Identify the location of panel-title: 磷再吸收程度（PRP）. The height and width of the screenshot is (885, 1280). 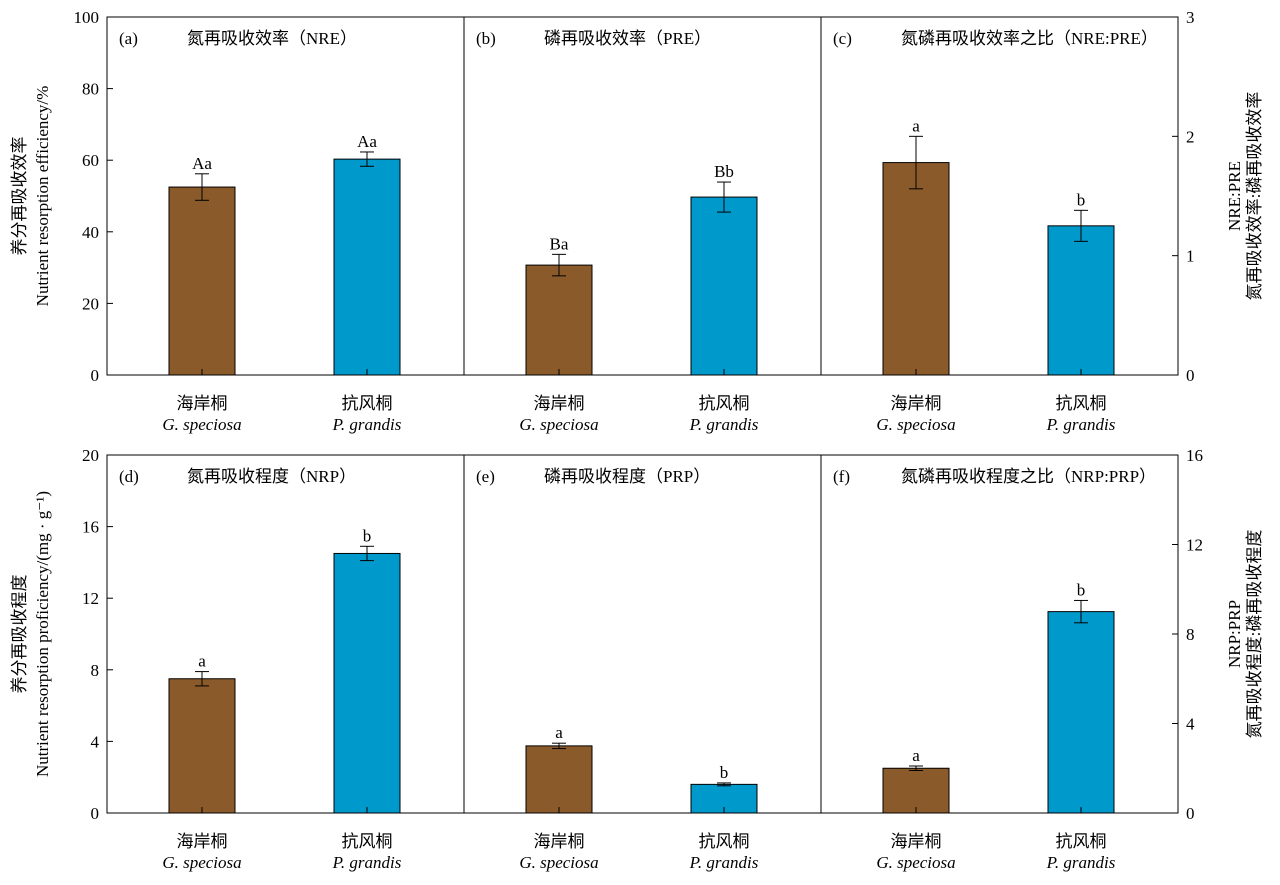
(627, 476).